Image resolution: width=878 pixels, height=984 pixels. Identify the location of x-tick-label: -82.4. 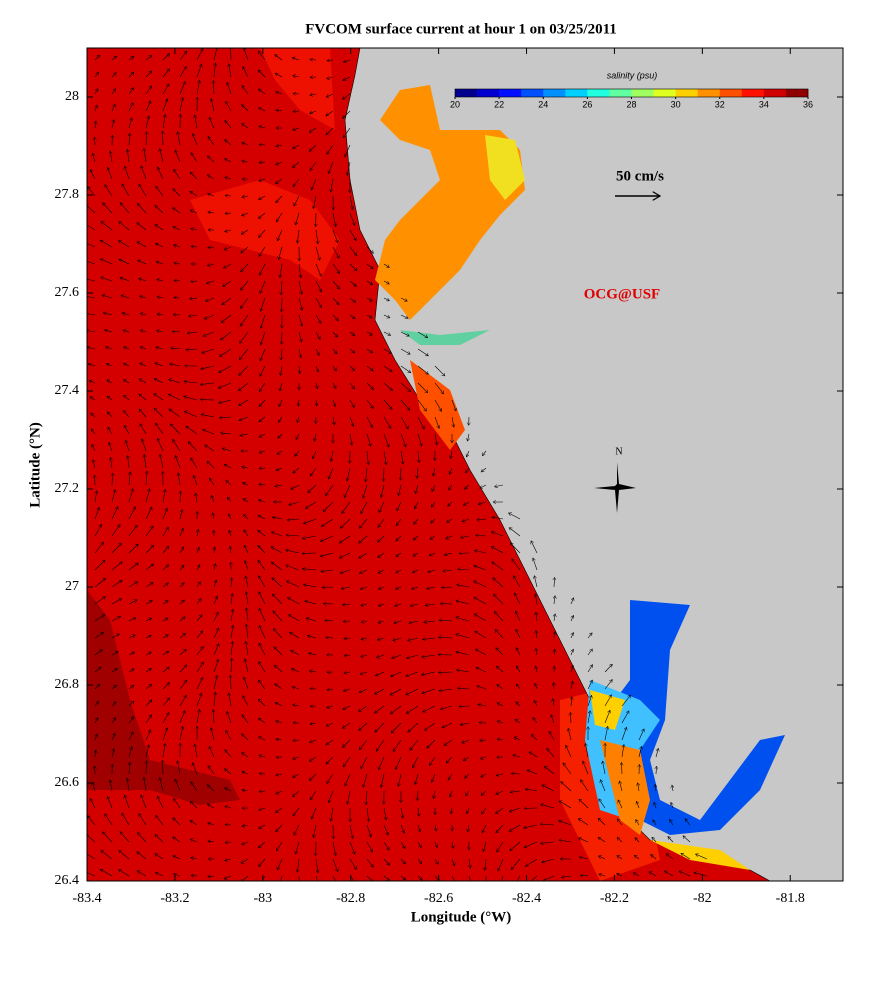
(526, 898).